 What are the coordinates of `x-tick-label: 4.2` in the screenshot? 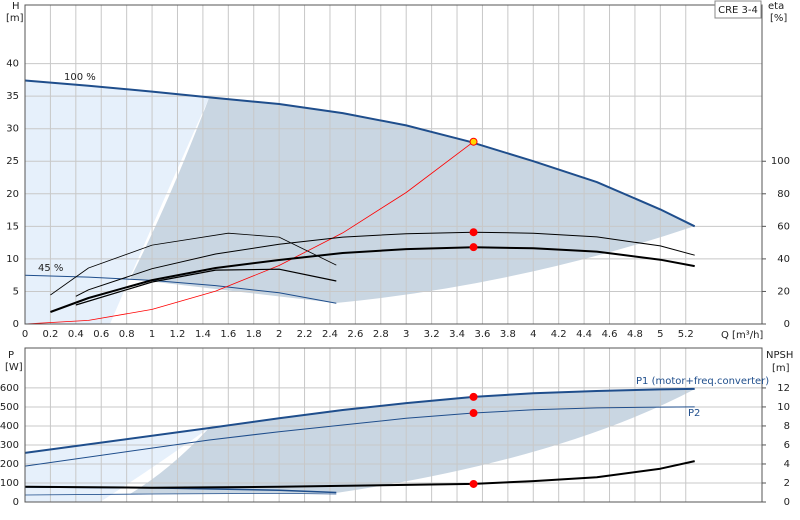 It's located at (559, 334).